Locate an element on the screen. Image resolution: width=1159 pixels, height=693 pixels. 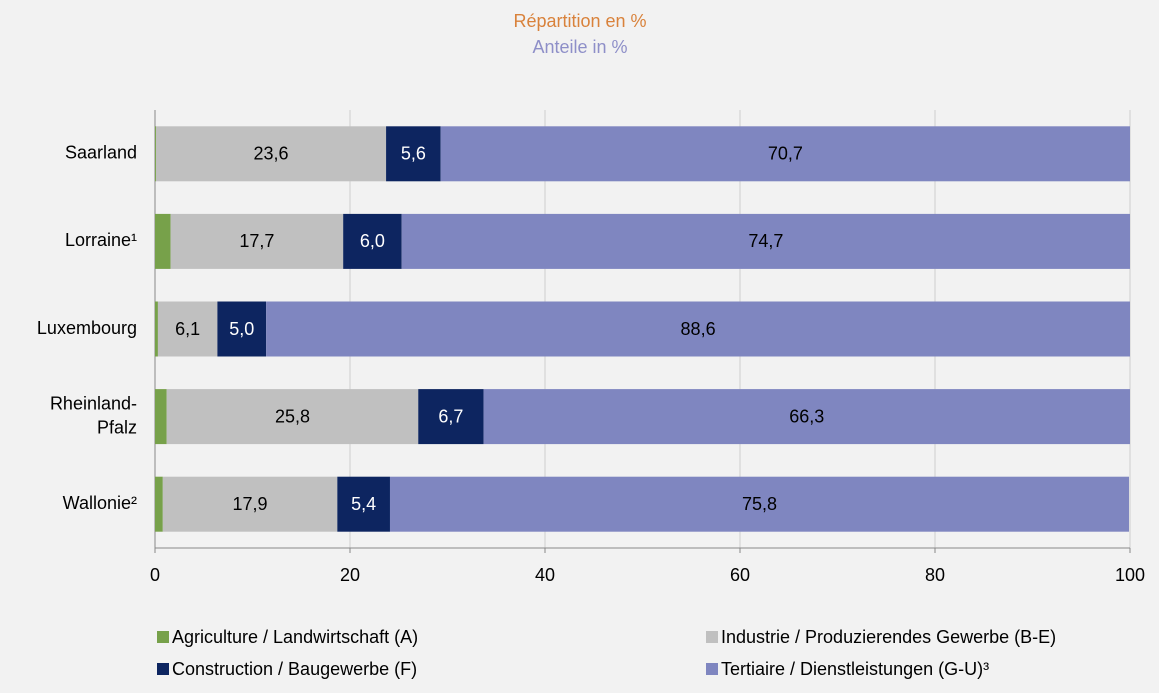
data-label: 70,7 is located at coordinates (785, 154).